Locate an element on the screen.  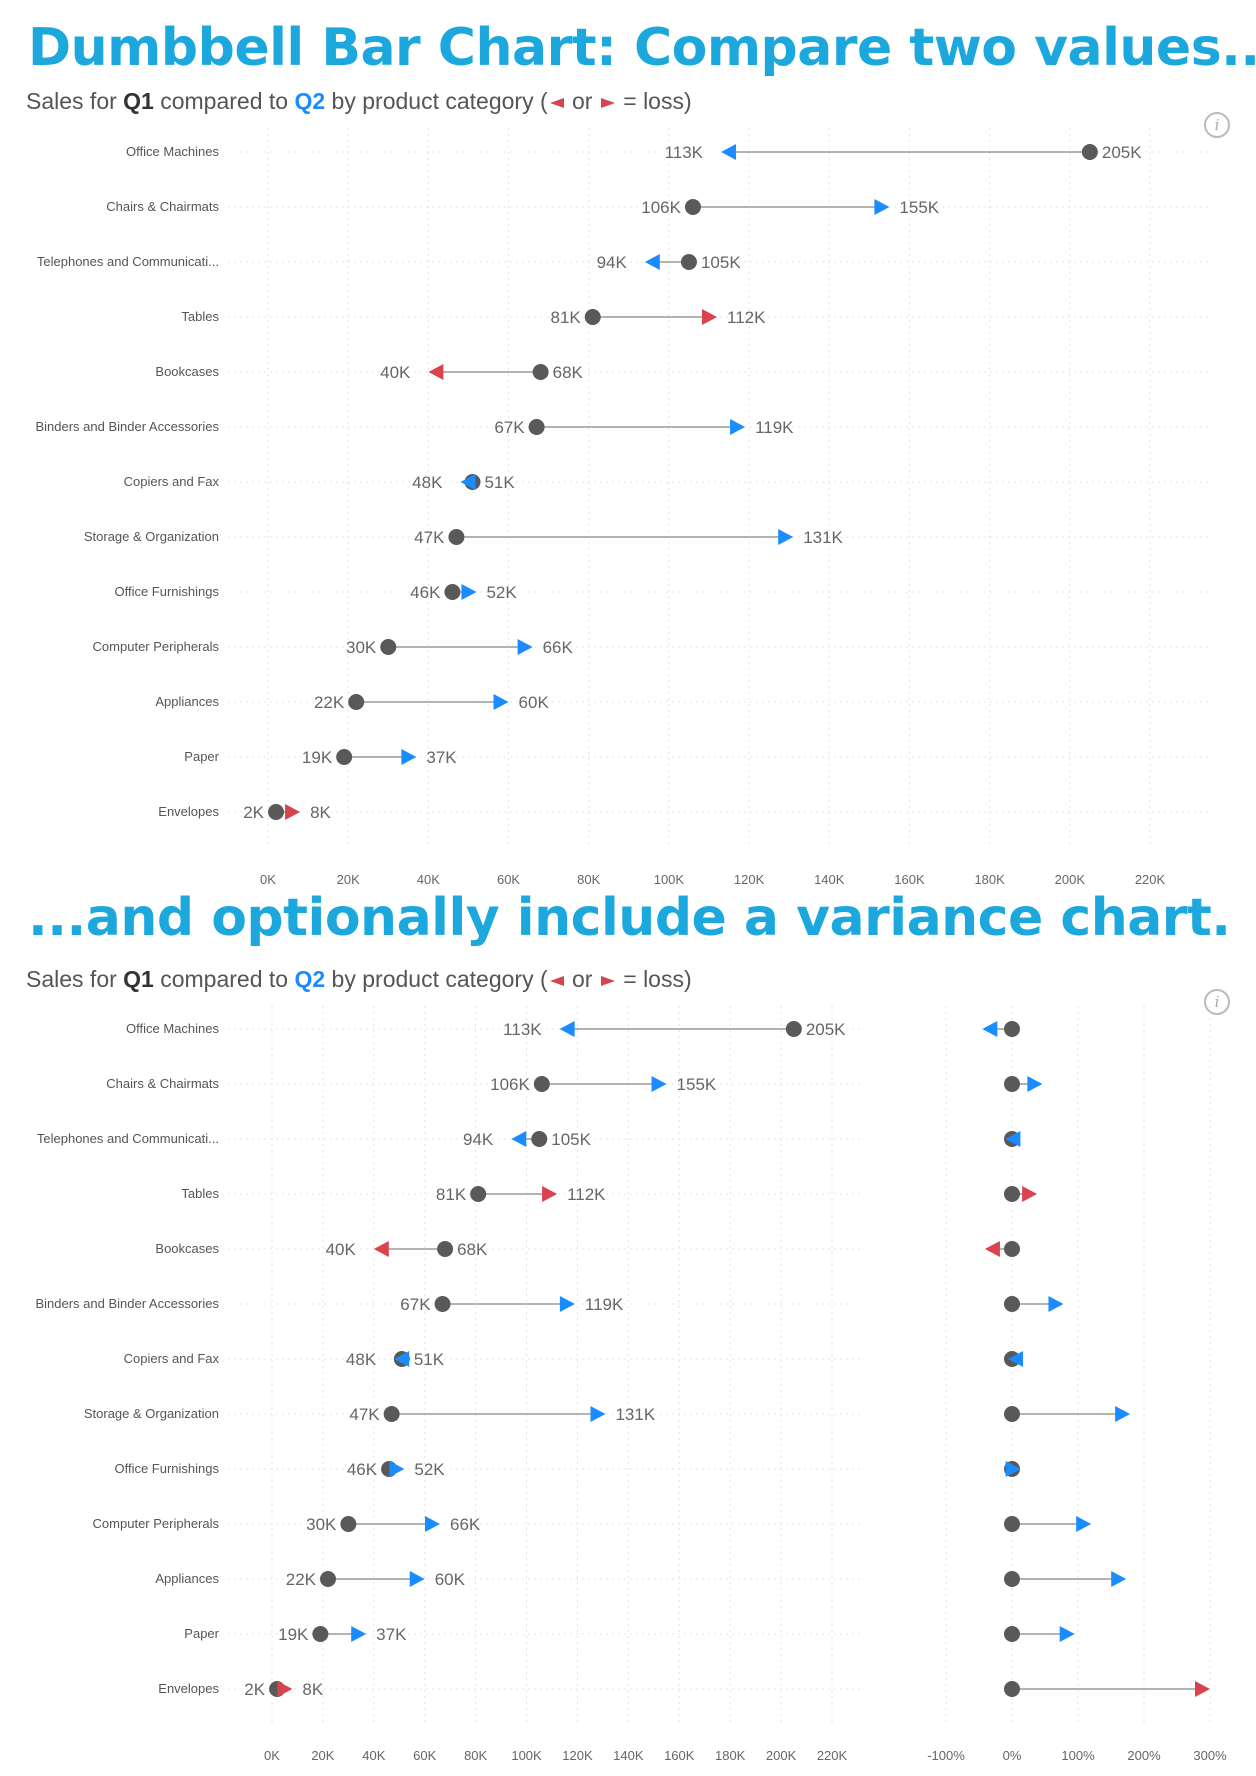
top-x-tick-label: 20K is located at coordinates (348, 879).